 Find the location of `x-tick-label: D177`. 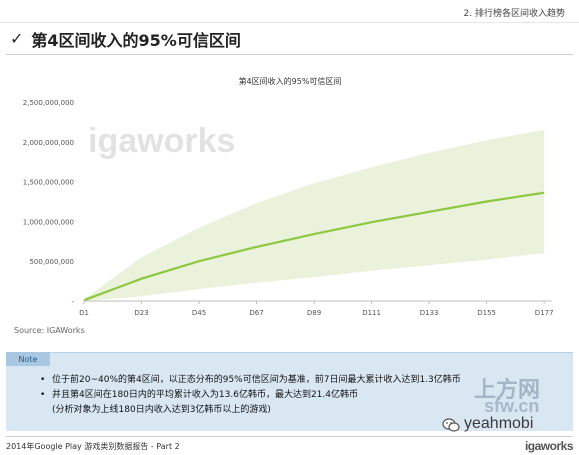

x-tick-label: D177 is located at coordinates (544, 313).